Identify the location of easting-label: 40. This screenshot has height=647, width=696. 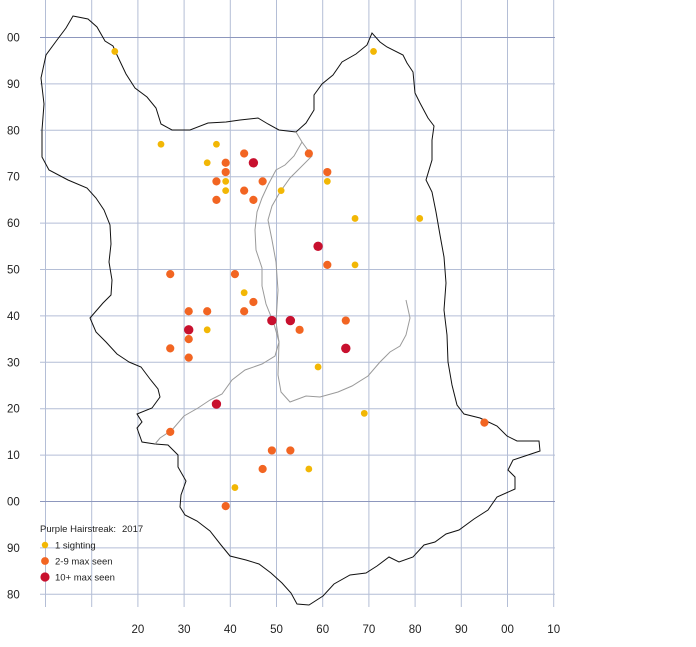
(230, 630).